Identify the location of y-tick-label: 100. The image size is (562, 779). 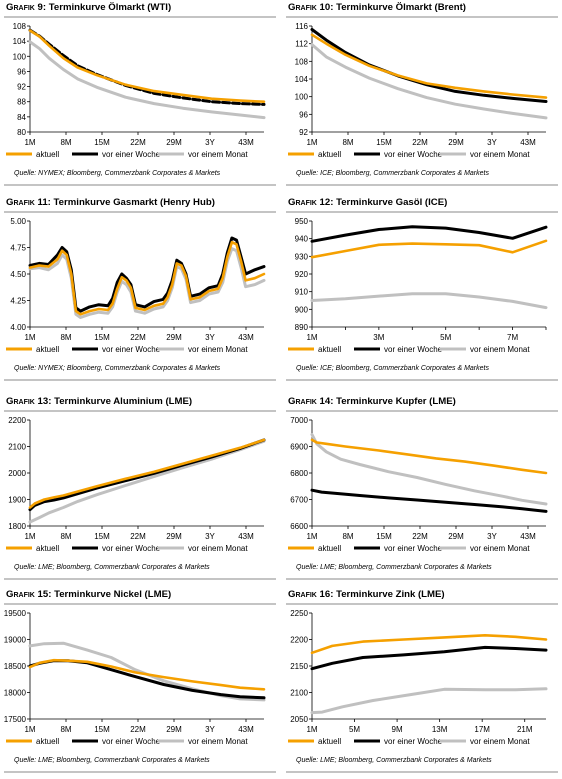
(302, 97).